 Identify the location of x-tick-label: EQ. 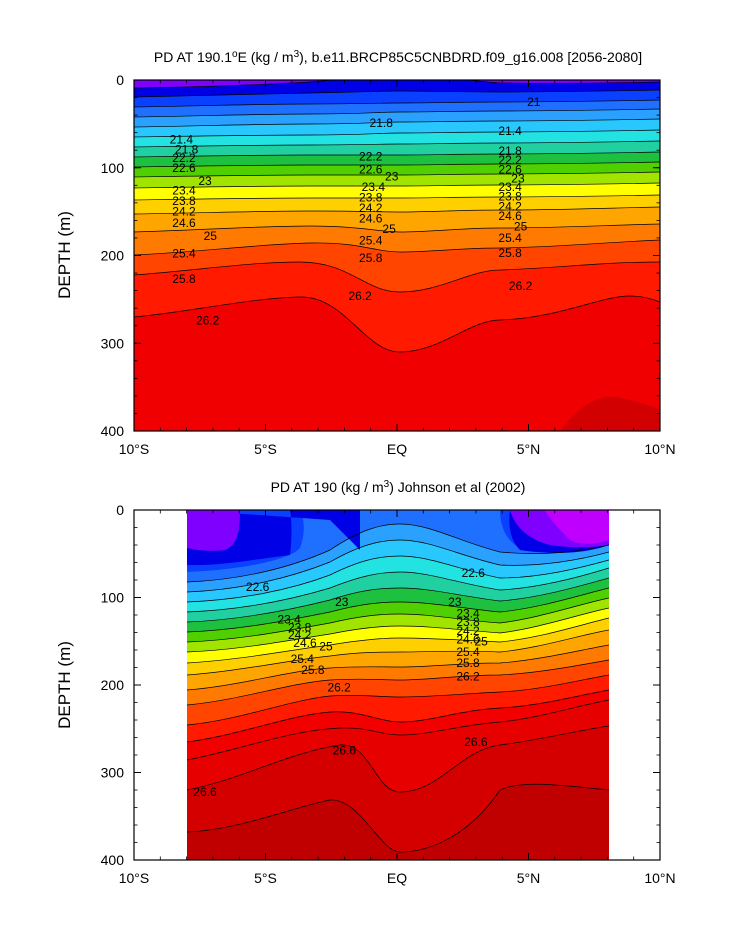
(397, 449).